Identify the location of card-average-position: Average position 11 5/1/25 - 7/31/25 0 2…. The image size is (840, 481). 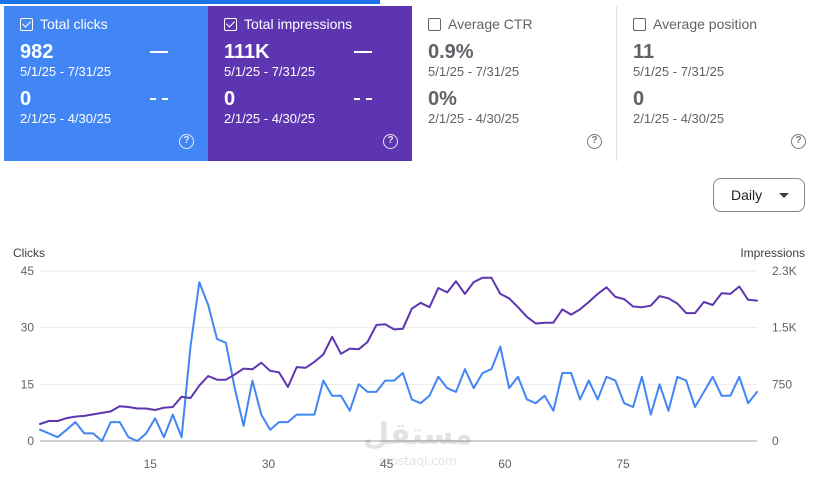
(718, 83).